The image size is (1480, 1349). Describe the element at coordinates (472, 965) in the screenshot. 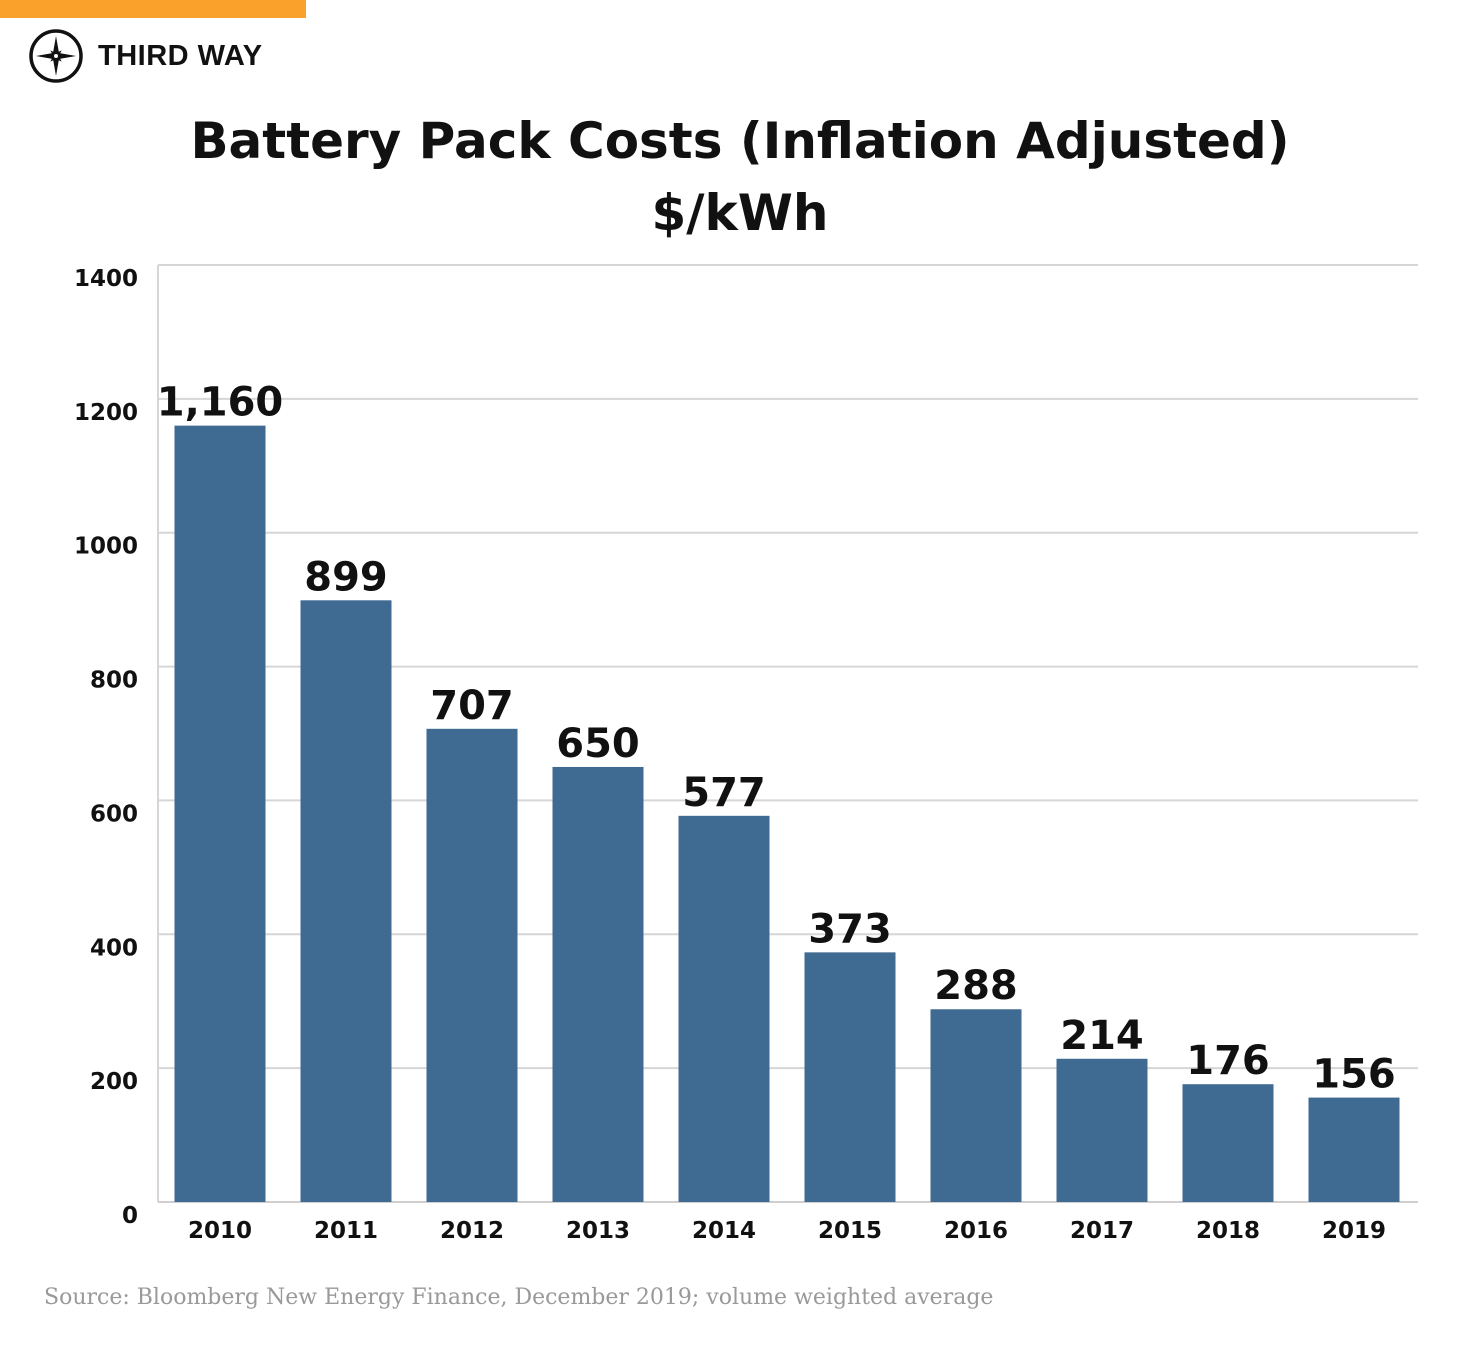

I see `bar-2012` at that location.